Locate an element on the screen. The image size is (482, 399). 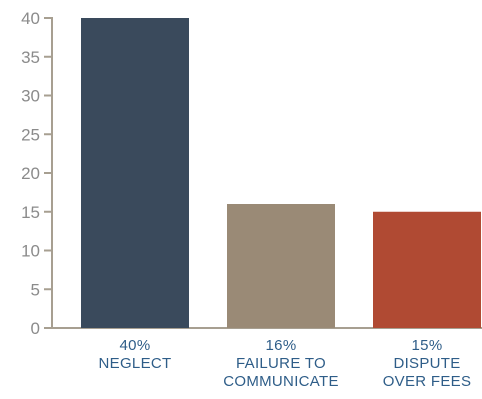
category-label: FAILURE TO is located at coordinates (281, 363).